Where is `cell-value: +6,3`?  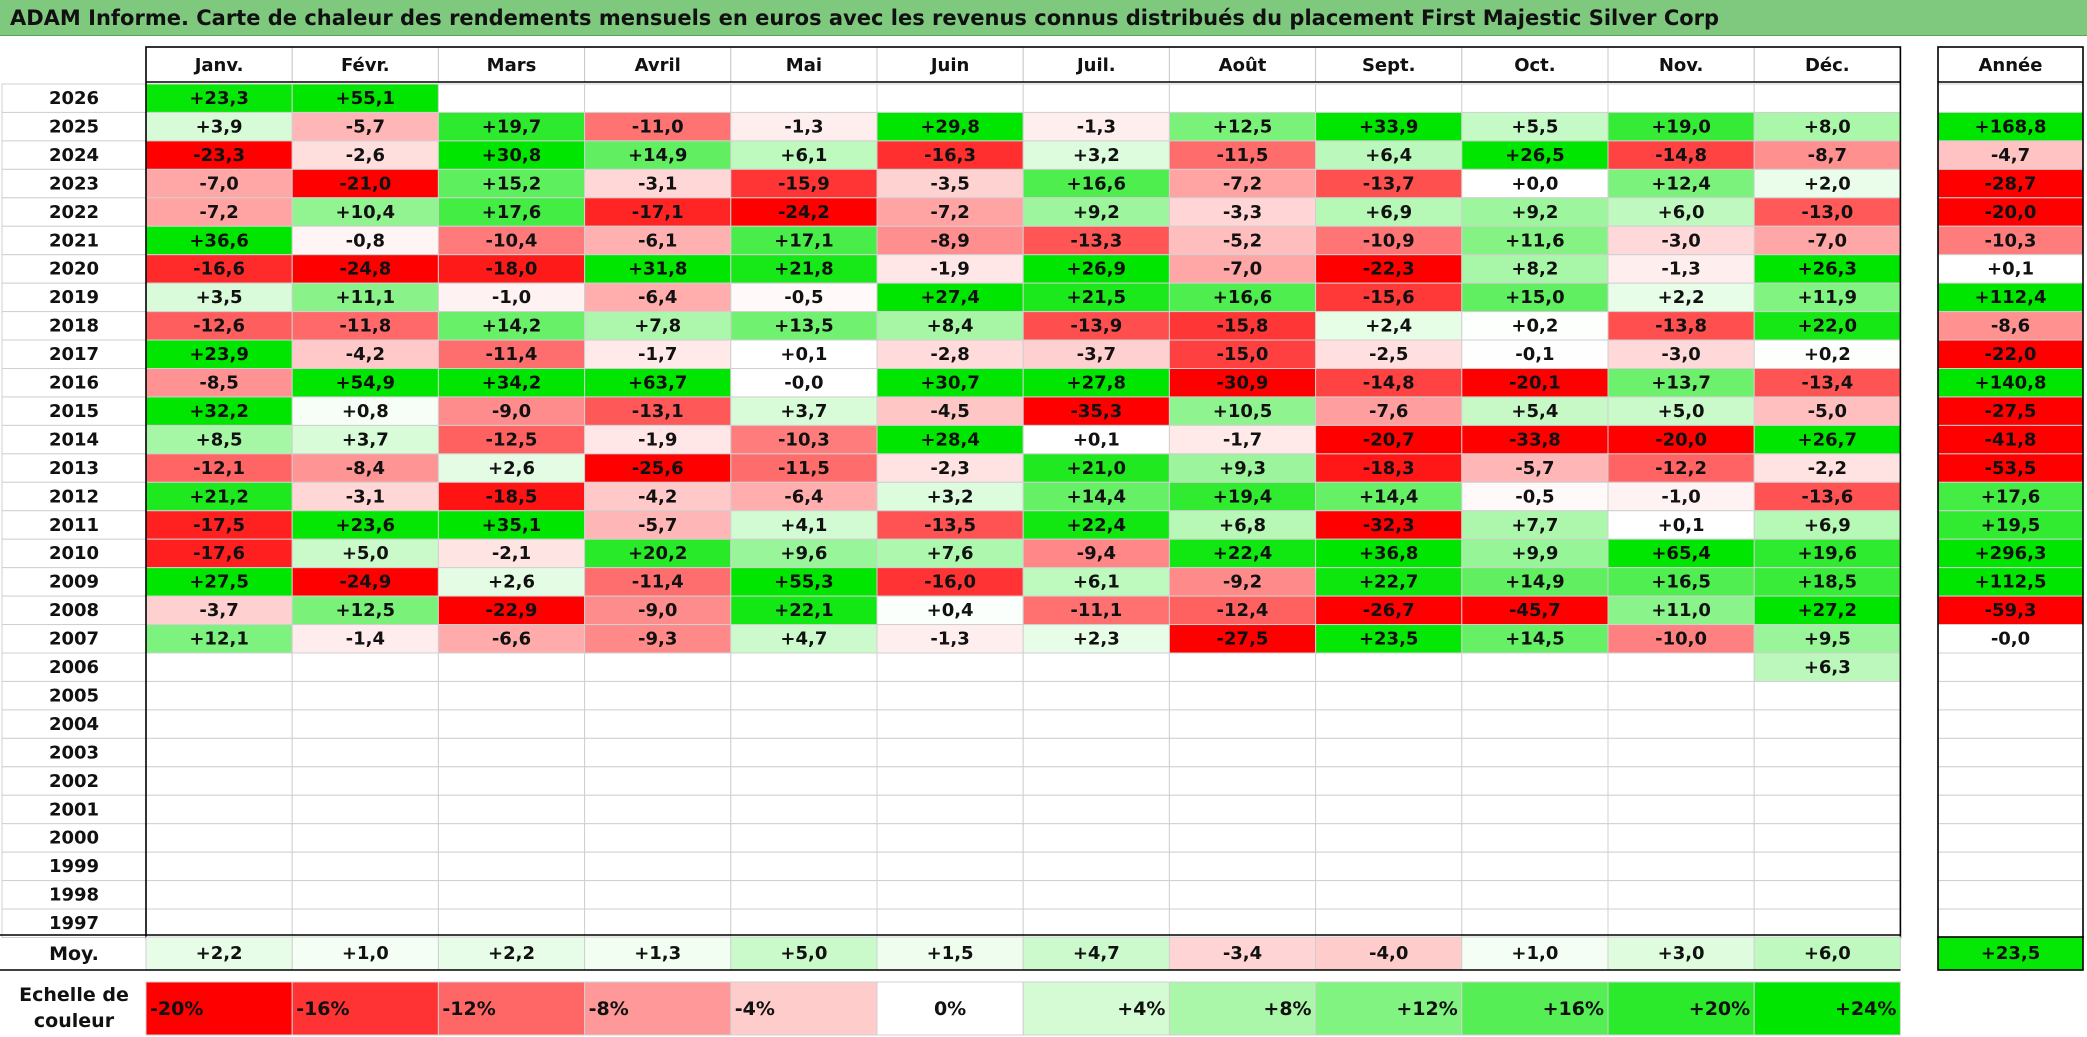 cell-value: +6,3 is located at coordinates (1827, 667).